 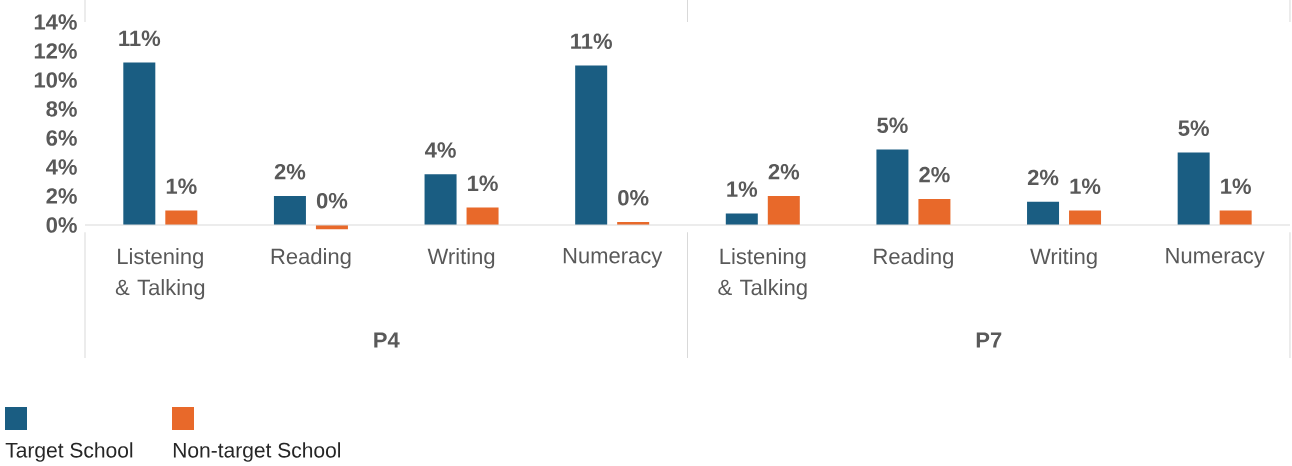 I want to click on text: P4, so click(x=387, y=340).